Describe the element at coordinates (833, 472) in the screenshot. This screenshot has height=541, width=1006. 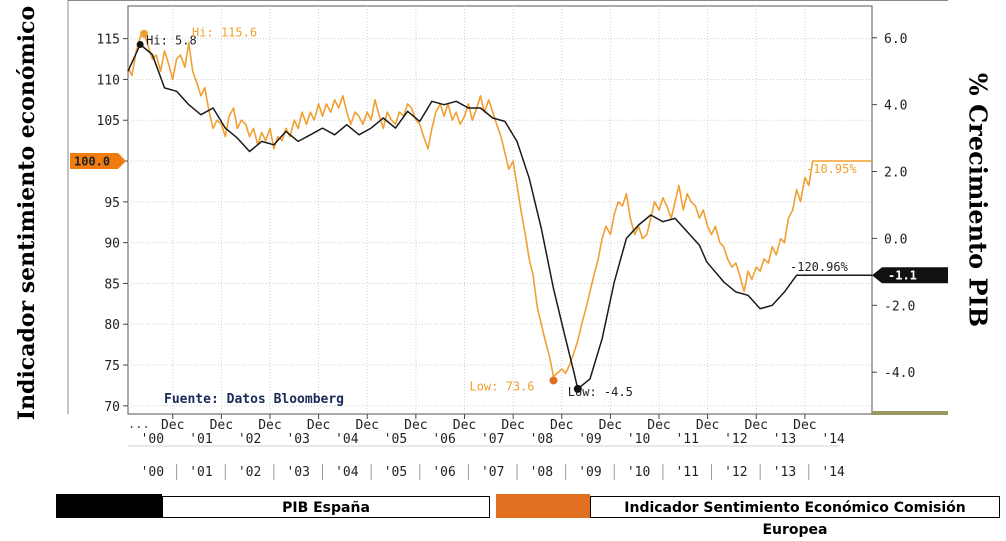
I see `x-tick-year-secondary: '14` at that location.